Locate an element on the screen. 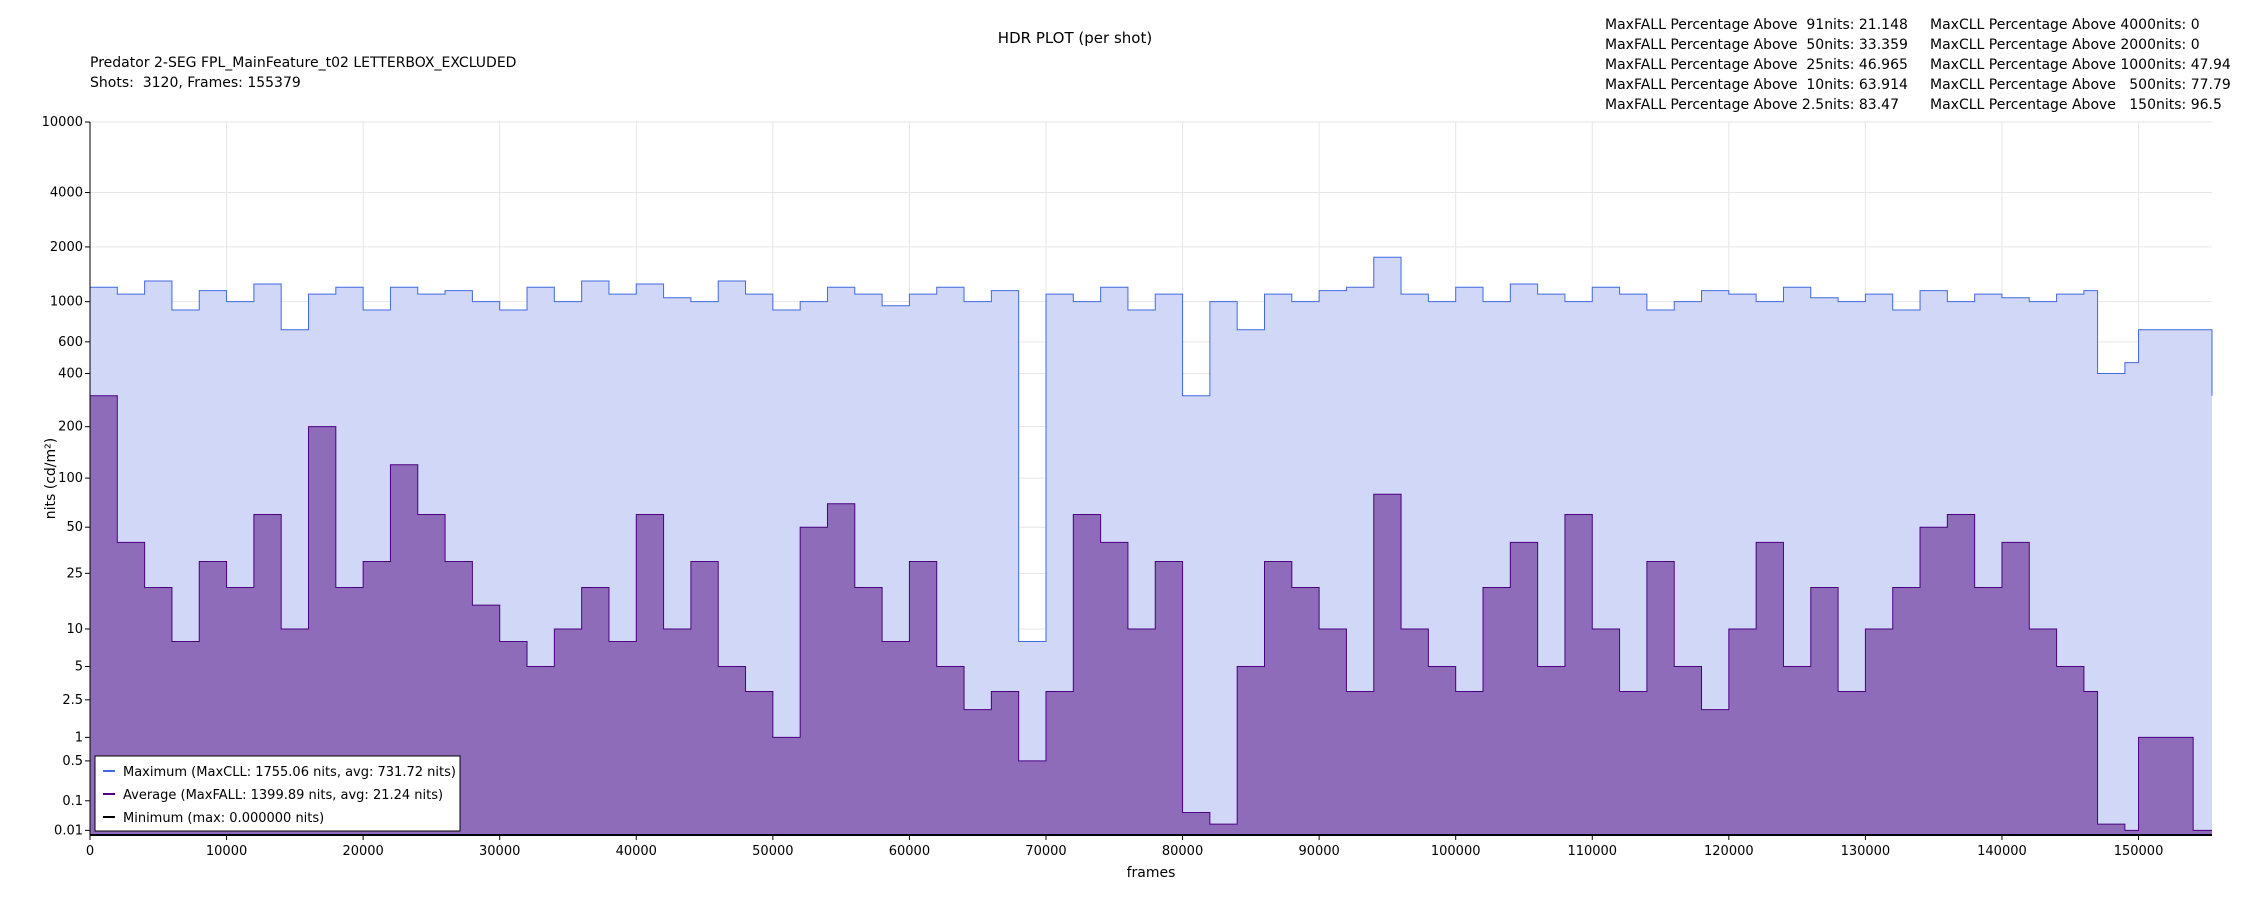  y-tick-label: 10000 is located at coordinates (62, 122).